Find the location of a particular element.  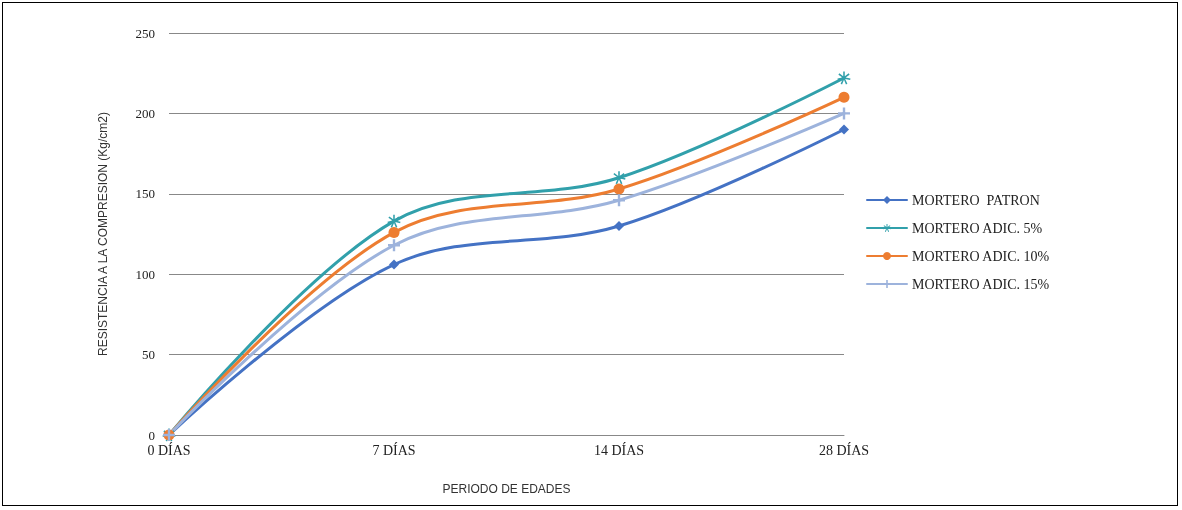

y-tick-label: 150 is located at coordinates (145, 194).